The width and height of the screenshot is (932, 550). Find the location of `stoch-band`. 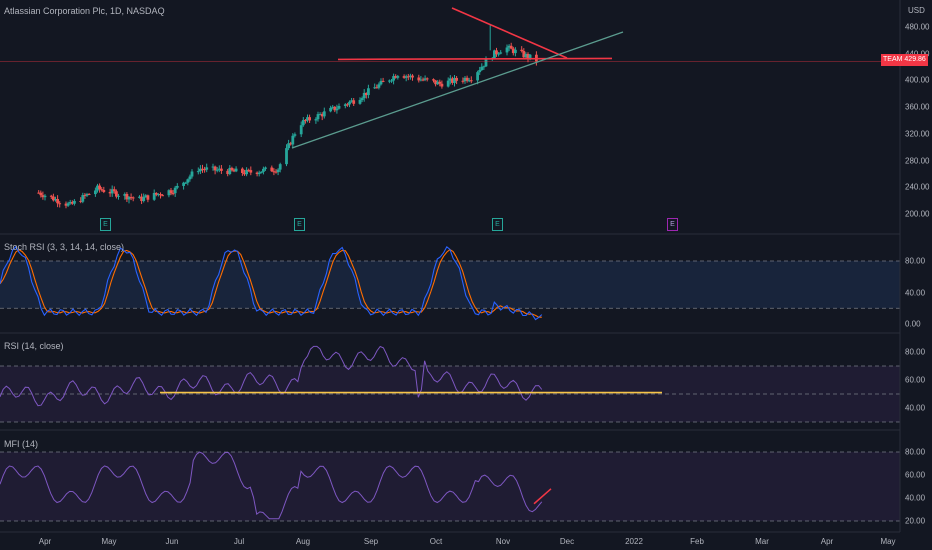

stoch-band is located at coordinates (450, 285).